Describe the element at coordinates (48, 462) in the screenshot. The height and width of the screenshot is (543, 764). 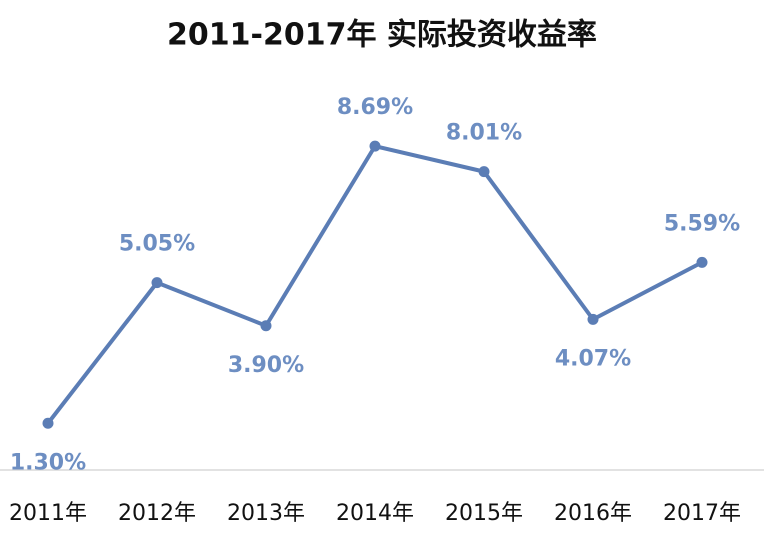
I see `data-label: 1.30%` at that location.